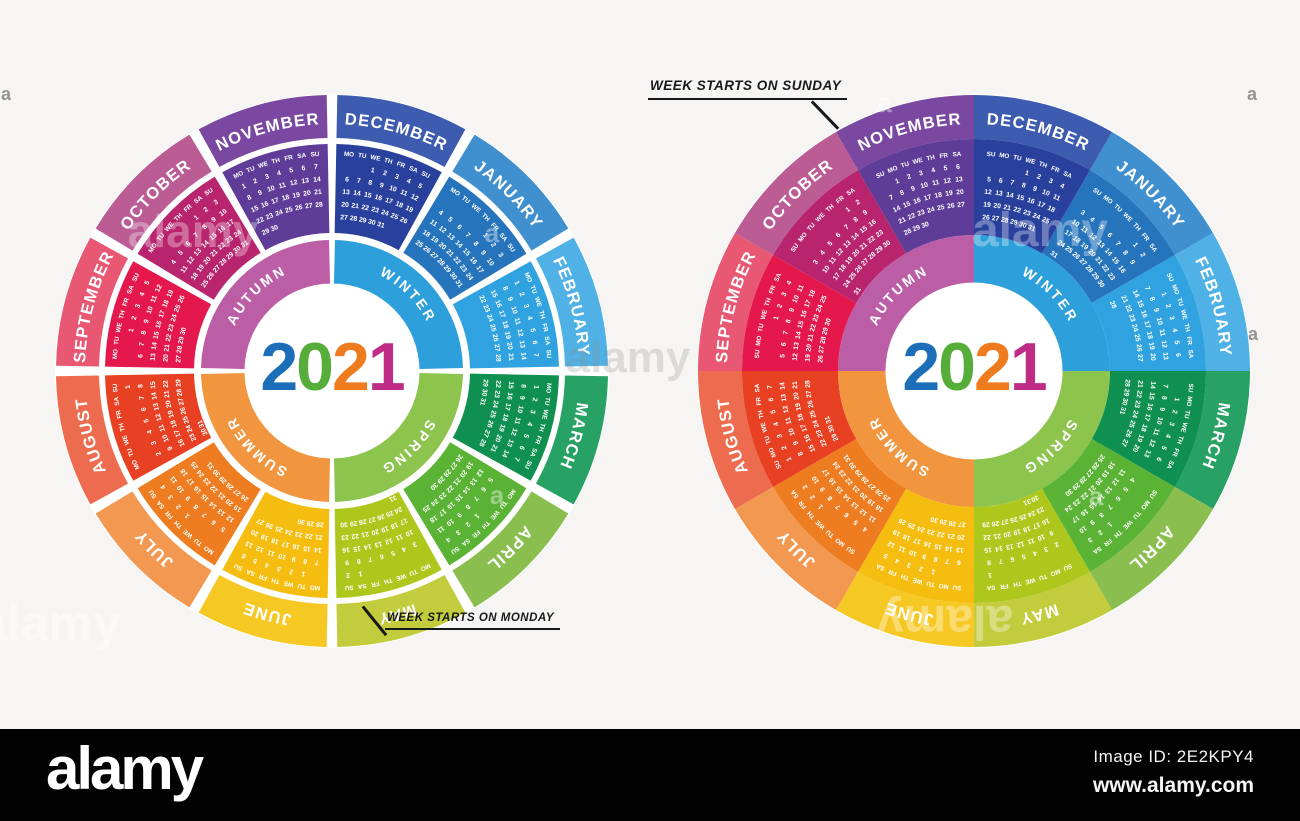  What do you see at coordinates (529, 318) in the screenshot?
I see `date-cell: 4` at bounding box center [529, 318].